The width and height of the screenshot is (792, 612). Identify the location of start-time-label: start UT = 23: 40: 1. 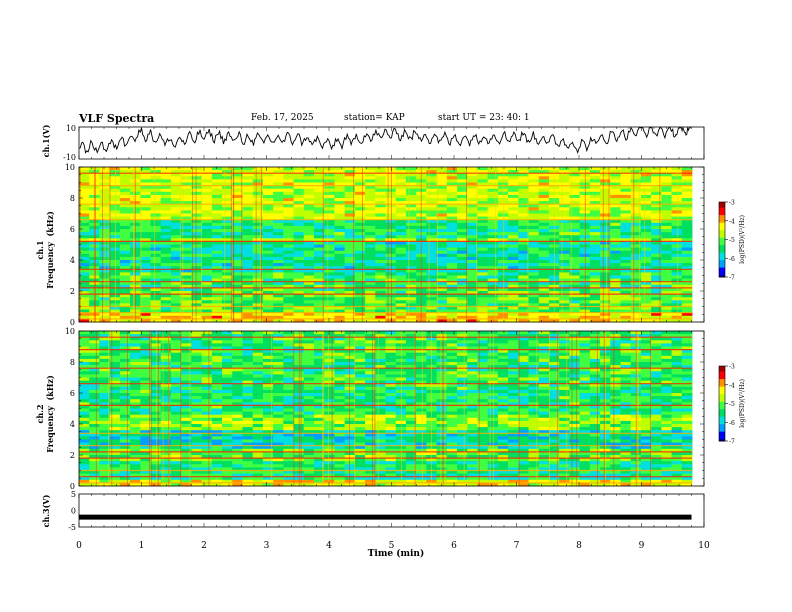
(484, 118).